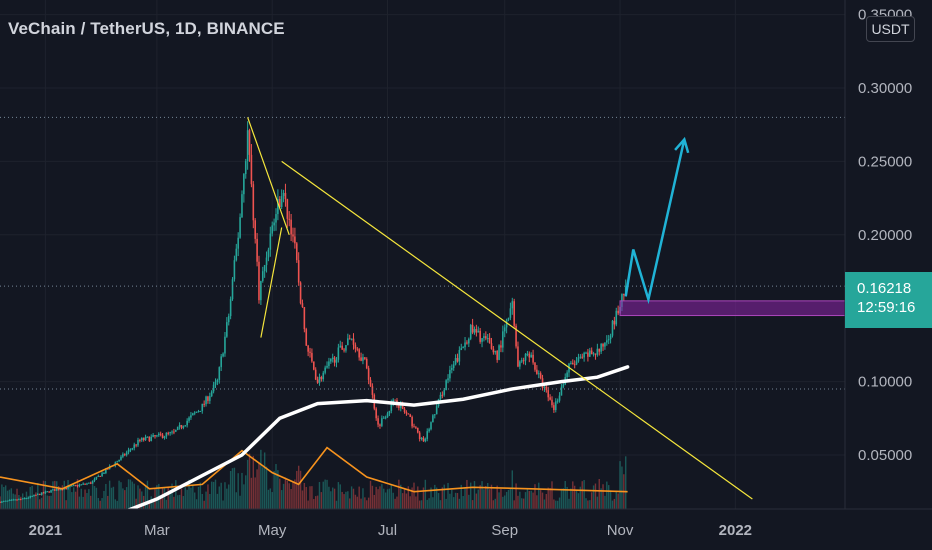  What do you see at coordinates (890, 29) in the screenshot?
I see `currency-unit-button: USDT` at bounding box center [890, 29].